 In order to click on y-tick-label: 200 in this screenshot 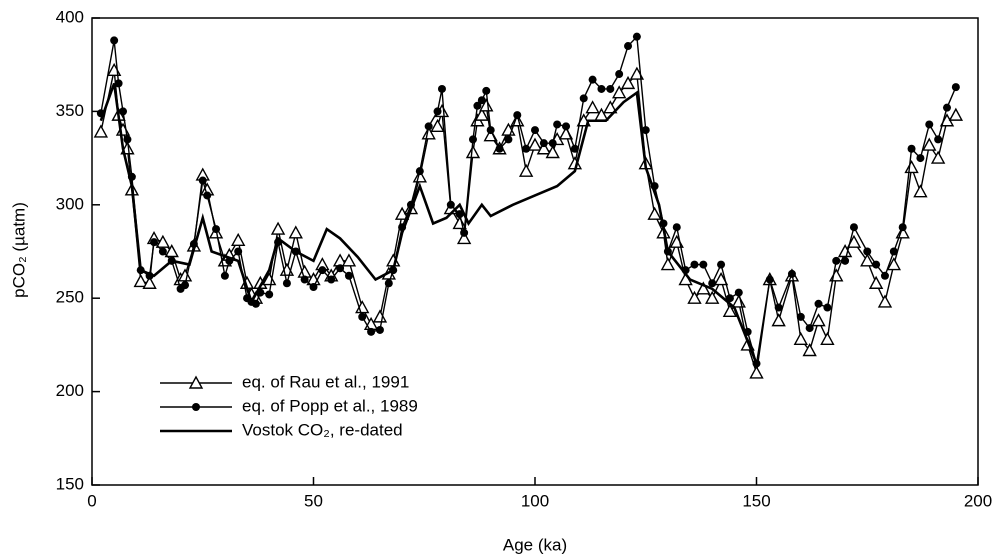, I will do `click(70, 390)`.